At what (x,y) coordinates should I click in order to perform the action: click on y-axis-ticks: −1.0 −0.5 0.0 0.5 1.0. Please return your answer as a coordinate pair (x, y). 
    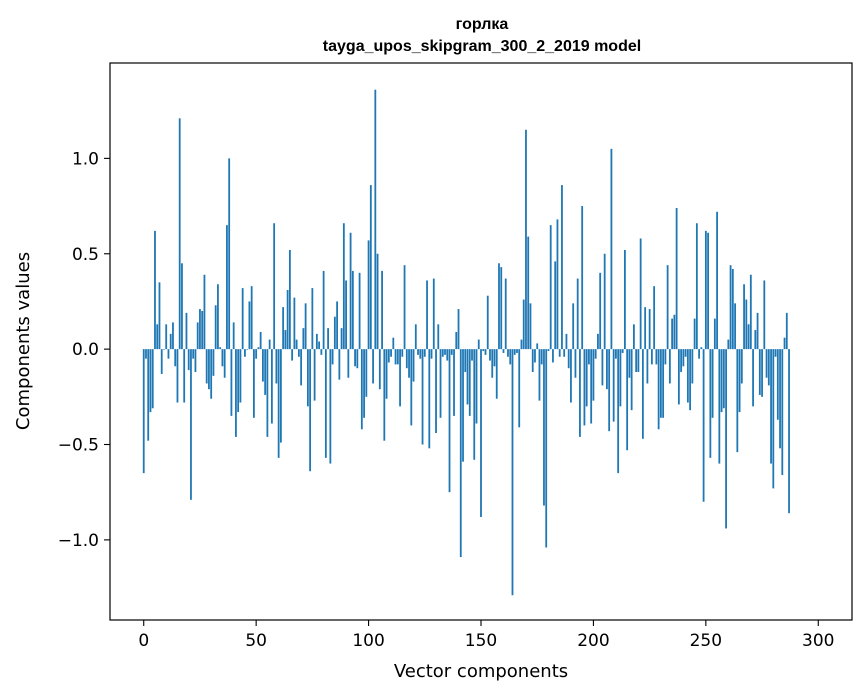
    Looking at the image, I should click on (84, 350).